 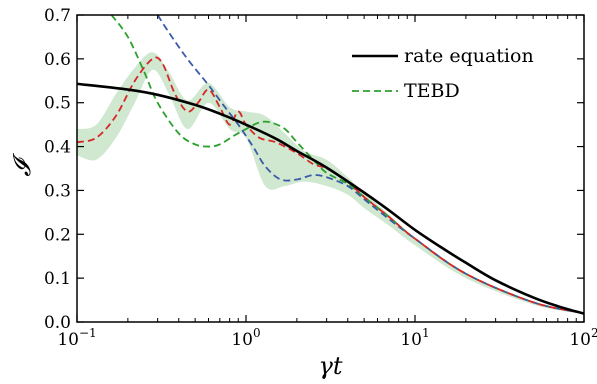 What do you see at coordinates (426, 333) in the screenshot?
I see `x-tick-label-exponent: 1` at bounding box center [426, 333].